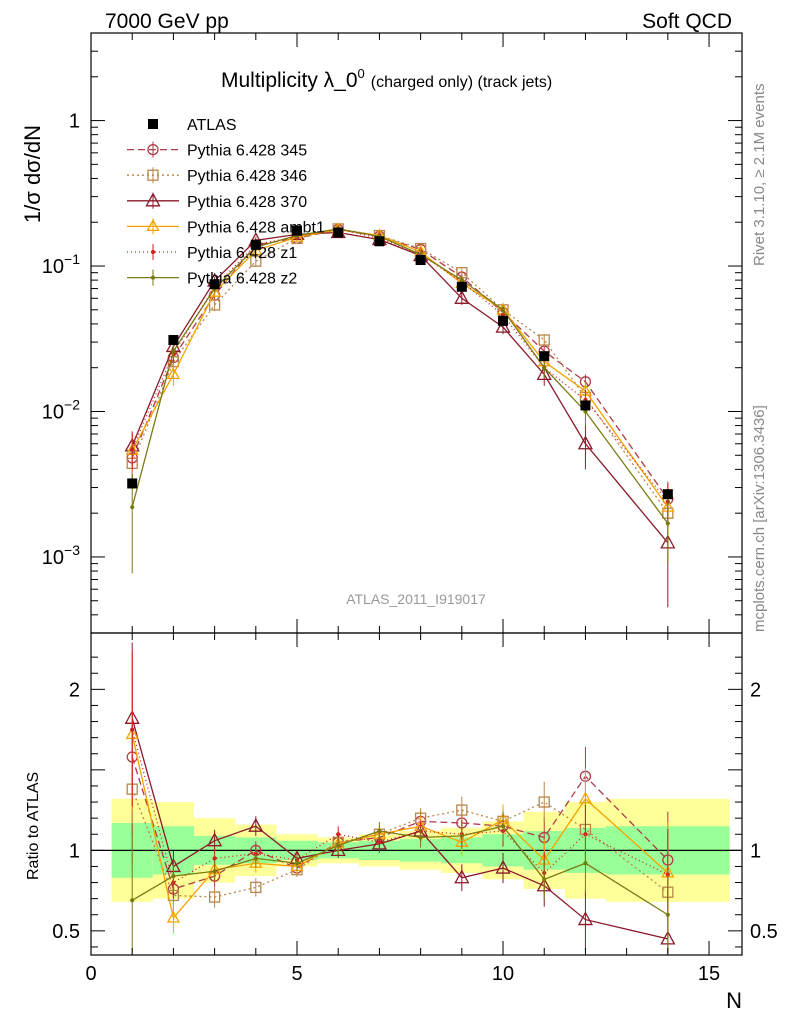 Image resolution: width=786 pixels, height=1029 pixels. Describe the element at coordinates (90, 974) in the screenshot. I see `x-tick-label: 0` at that location.